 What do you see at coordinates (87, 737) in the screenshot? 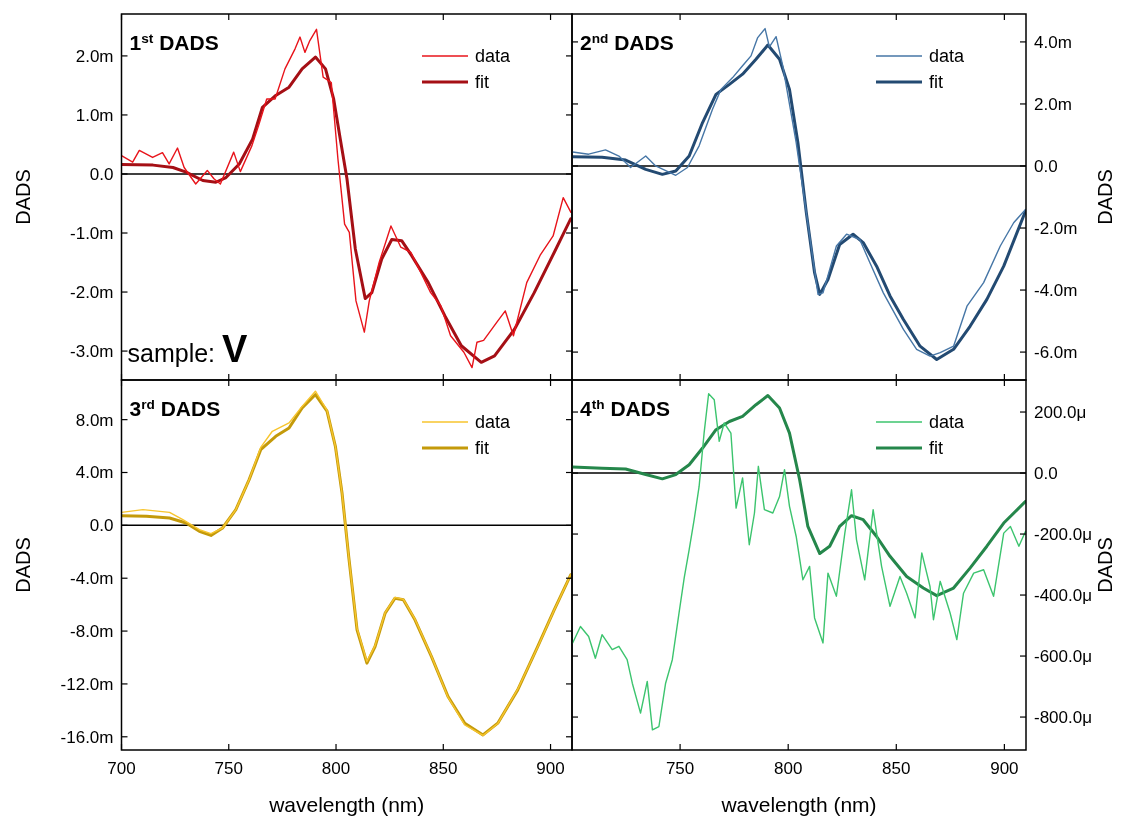
I see `y-tick-label: -16.0m` at bounding box center [87, 737].